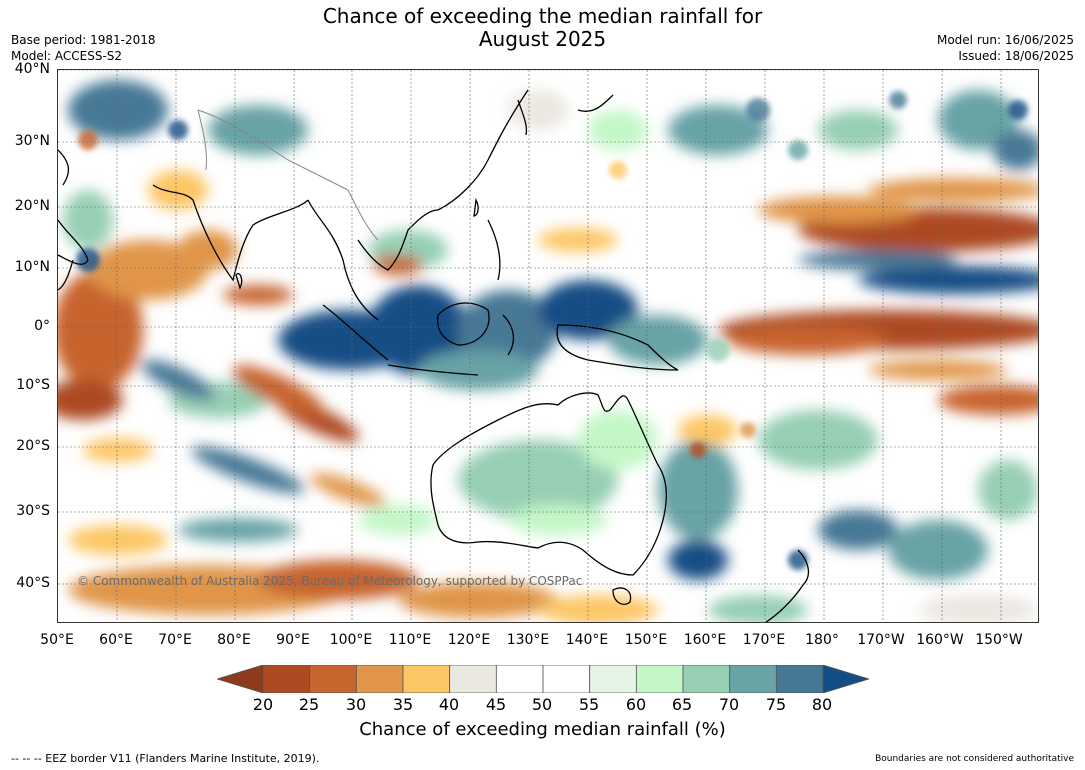  I want to click on lat-label-40s: 40°S, so click(33, 583).